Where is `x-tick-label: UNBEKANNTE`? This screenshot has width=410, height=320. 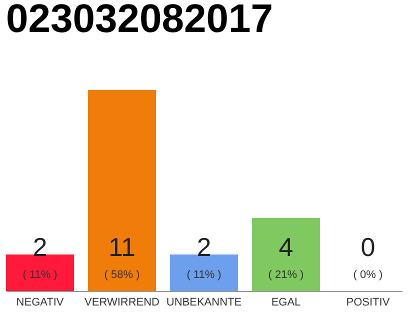 x-tick-label: UNBEKANNTE is located at coordinates (204, 302).